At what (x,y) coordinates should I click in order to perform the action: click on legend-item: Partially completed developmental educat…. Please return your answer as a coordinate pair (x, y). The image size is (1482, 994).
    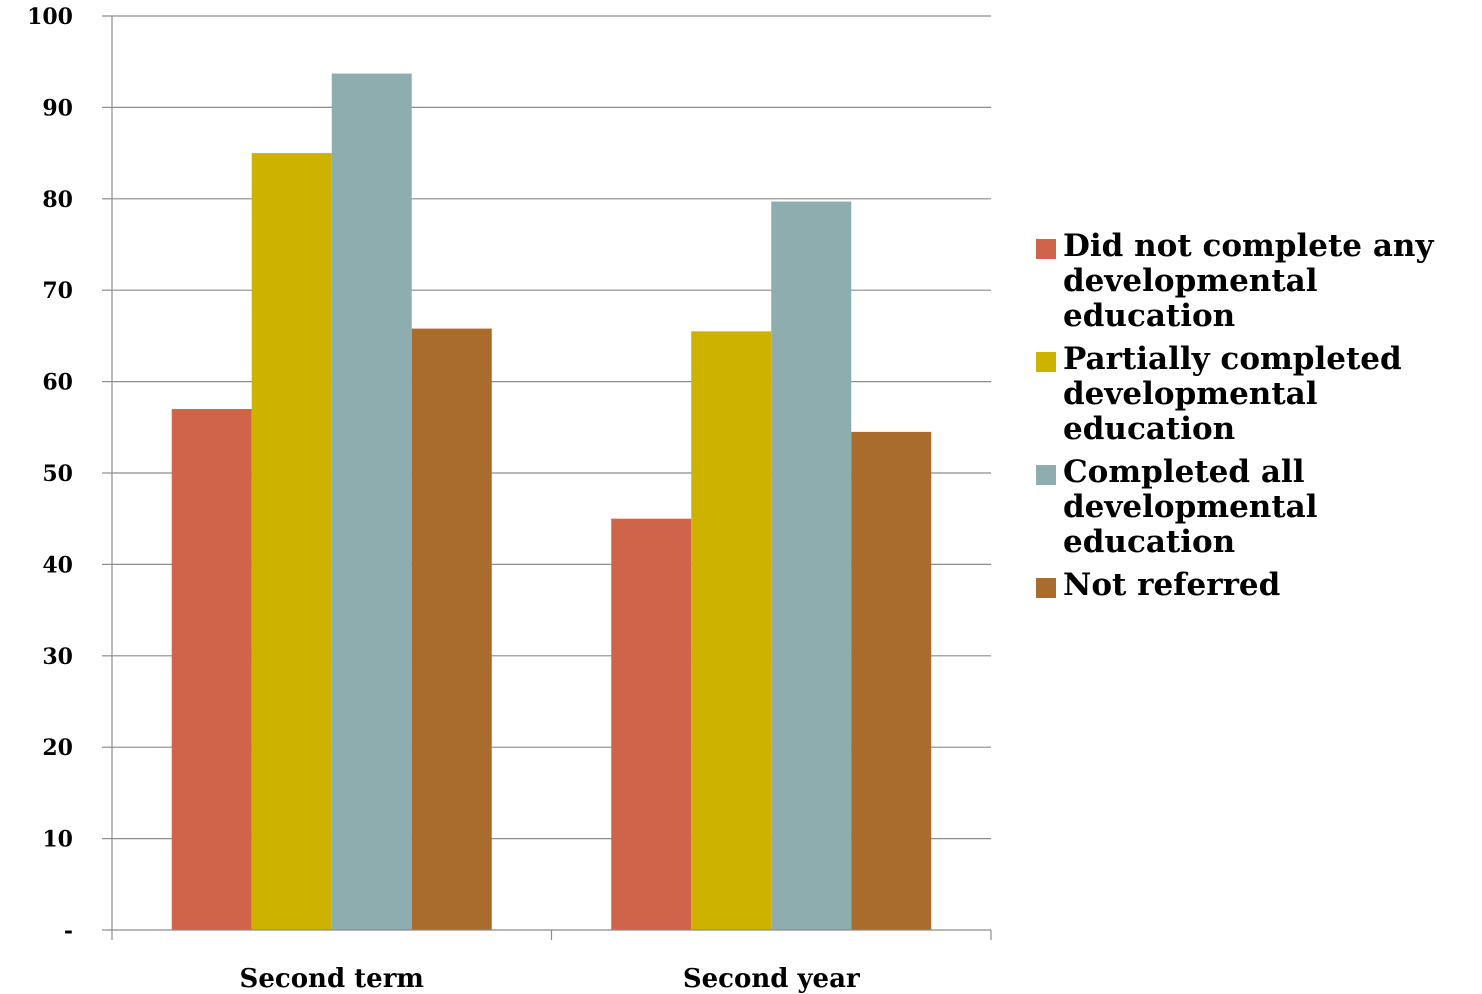
    Looking at the image, I should click on (1256, 394).